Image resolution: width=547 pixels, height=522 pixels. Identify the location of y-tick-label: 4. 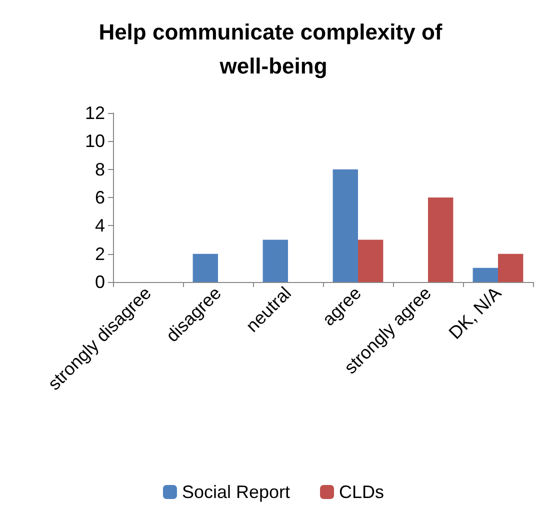
(99, 226).